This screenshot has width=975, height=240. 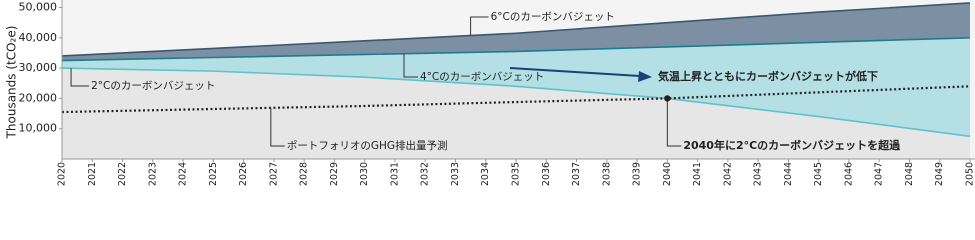 I want to click on x-tick-label: 2047, so click(x=879, y=174).